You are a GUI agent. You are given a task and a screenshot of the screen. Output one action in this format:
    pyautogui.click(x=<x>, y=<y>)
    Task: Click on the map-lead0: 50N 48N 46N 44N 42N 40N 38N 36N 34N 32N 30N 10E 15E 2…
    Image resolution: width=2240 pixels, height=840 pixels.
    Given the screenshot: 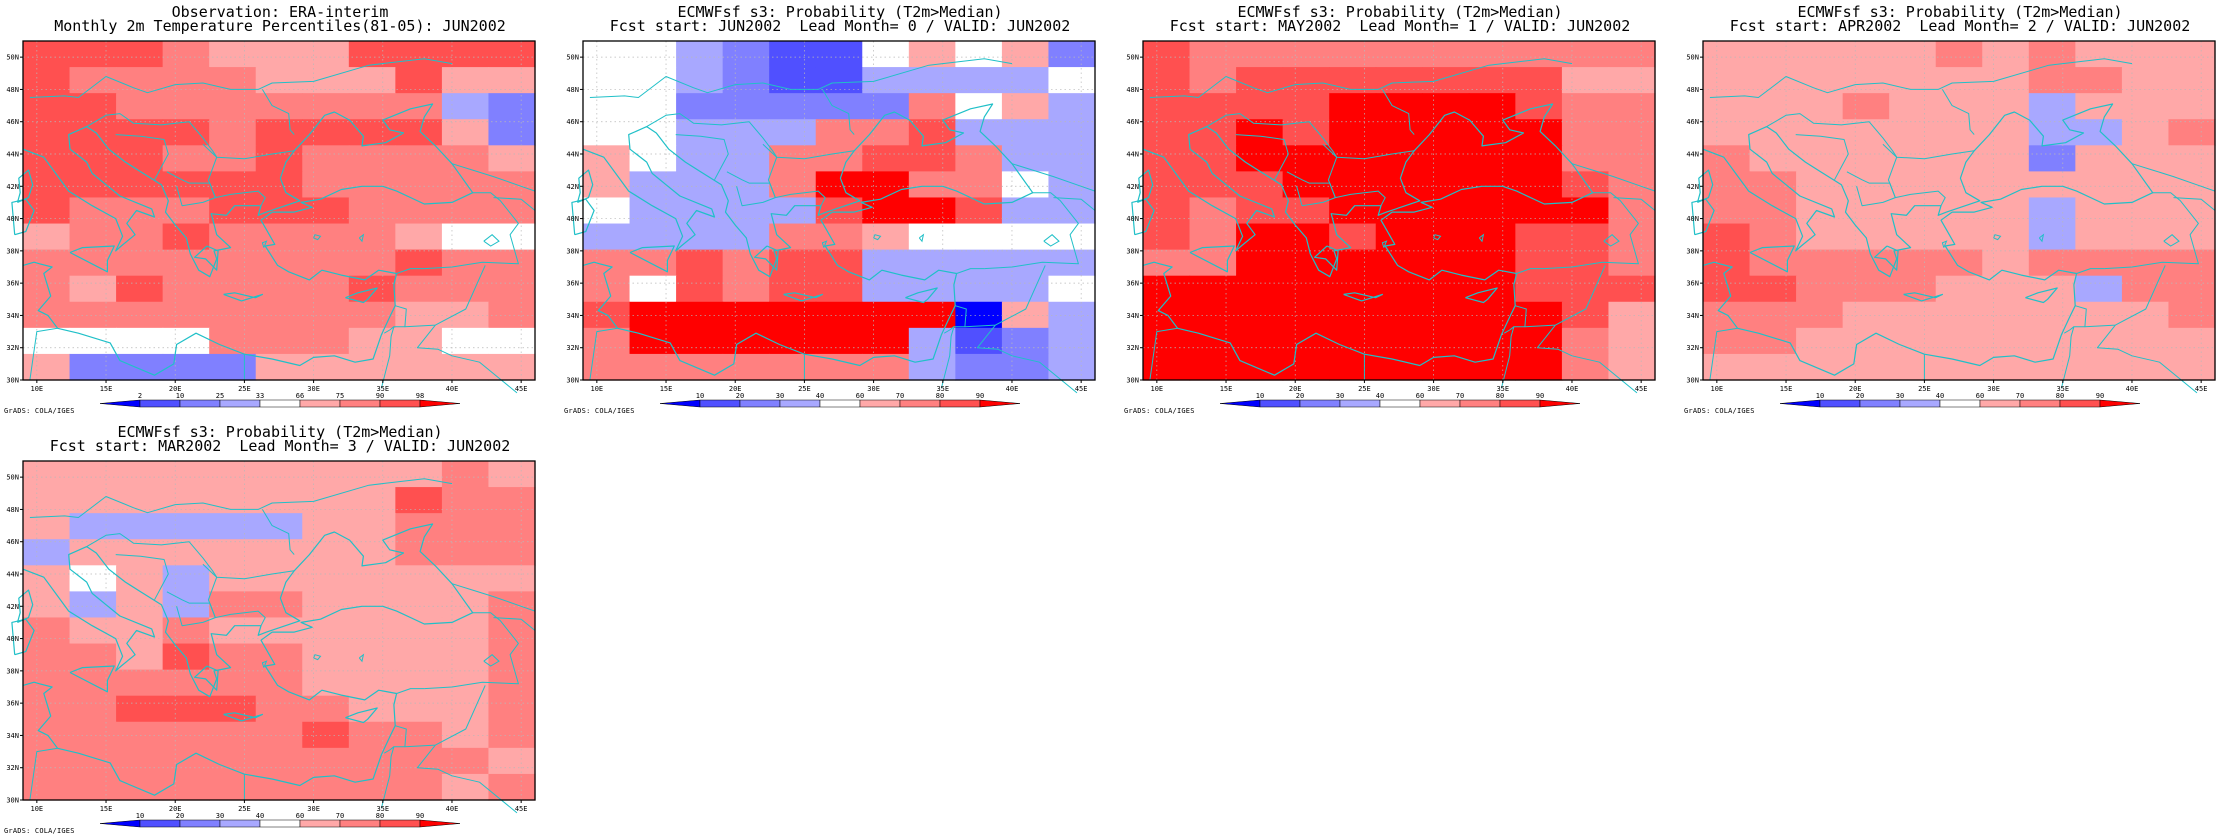 What is the action you would take?
    pyautogui.click(x=831, y=224)
    